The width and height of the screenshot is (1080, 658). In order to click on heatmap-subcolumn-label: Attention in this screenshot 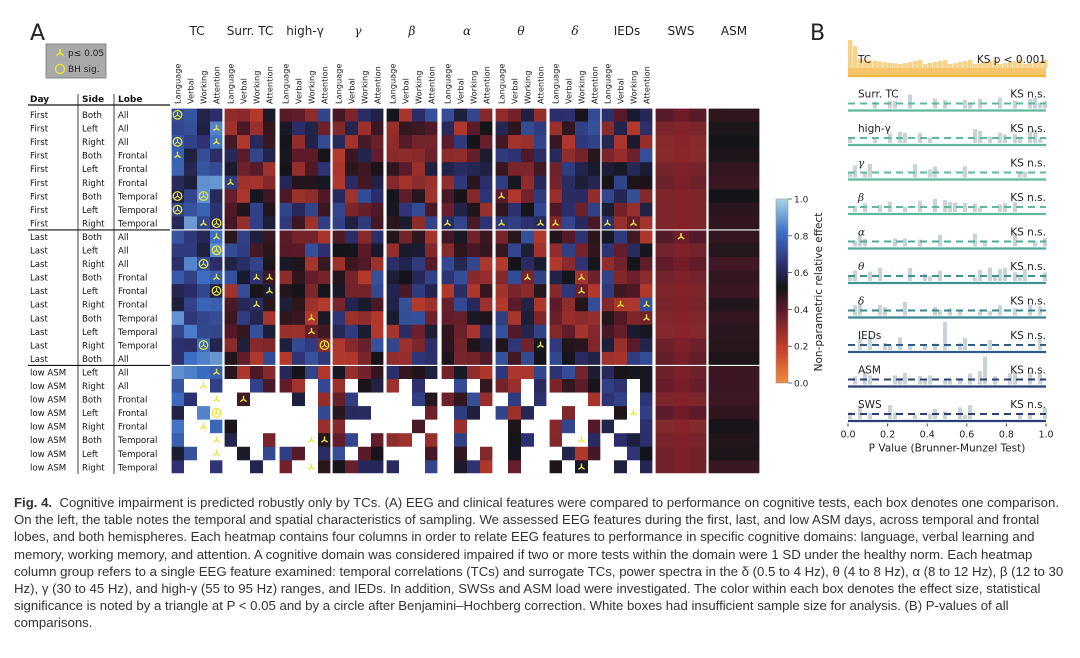, I will do `click(325, 85)`.